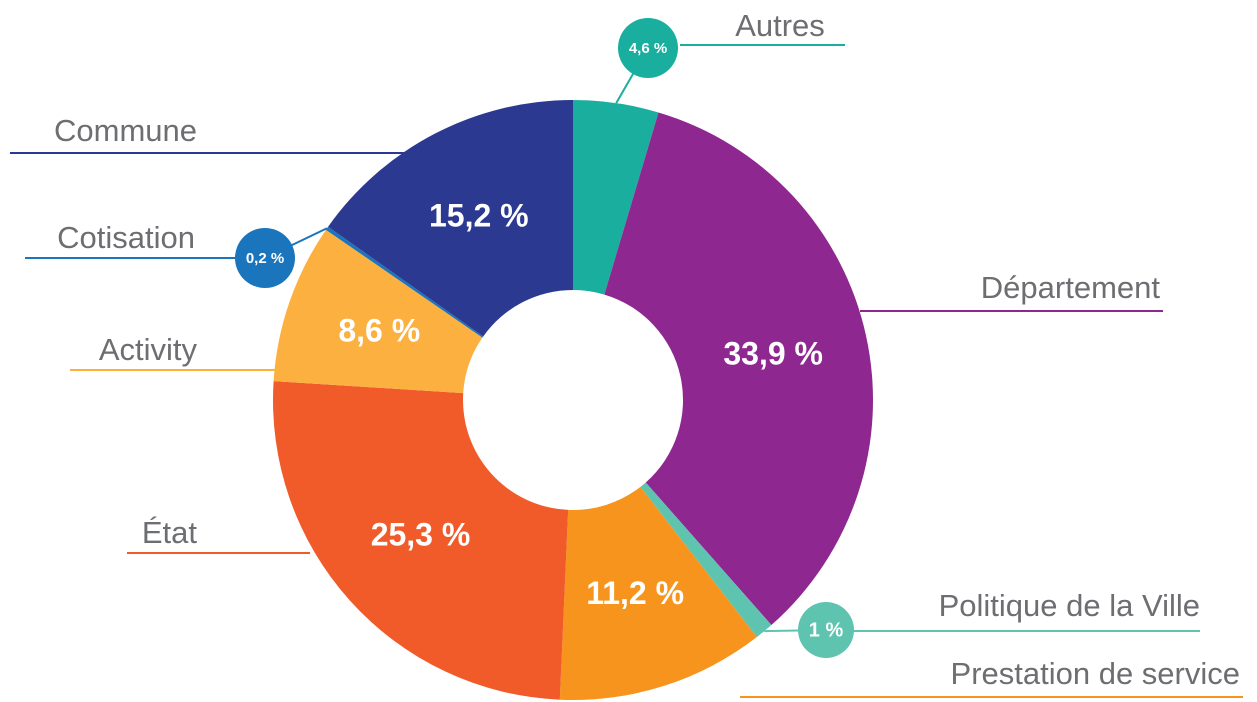 This screenshot has width=1257, height=702. I want to click on value-label: 0,2 %, so click(265, 258).